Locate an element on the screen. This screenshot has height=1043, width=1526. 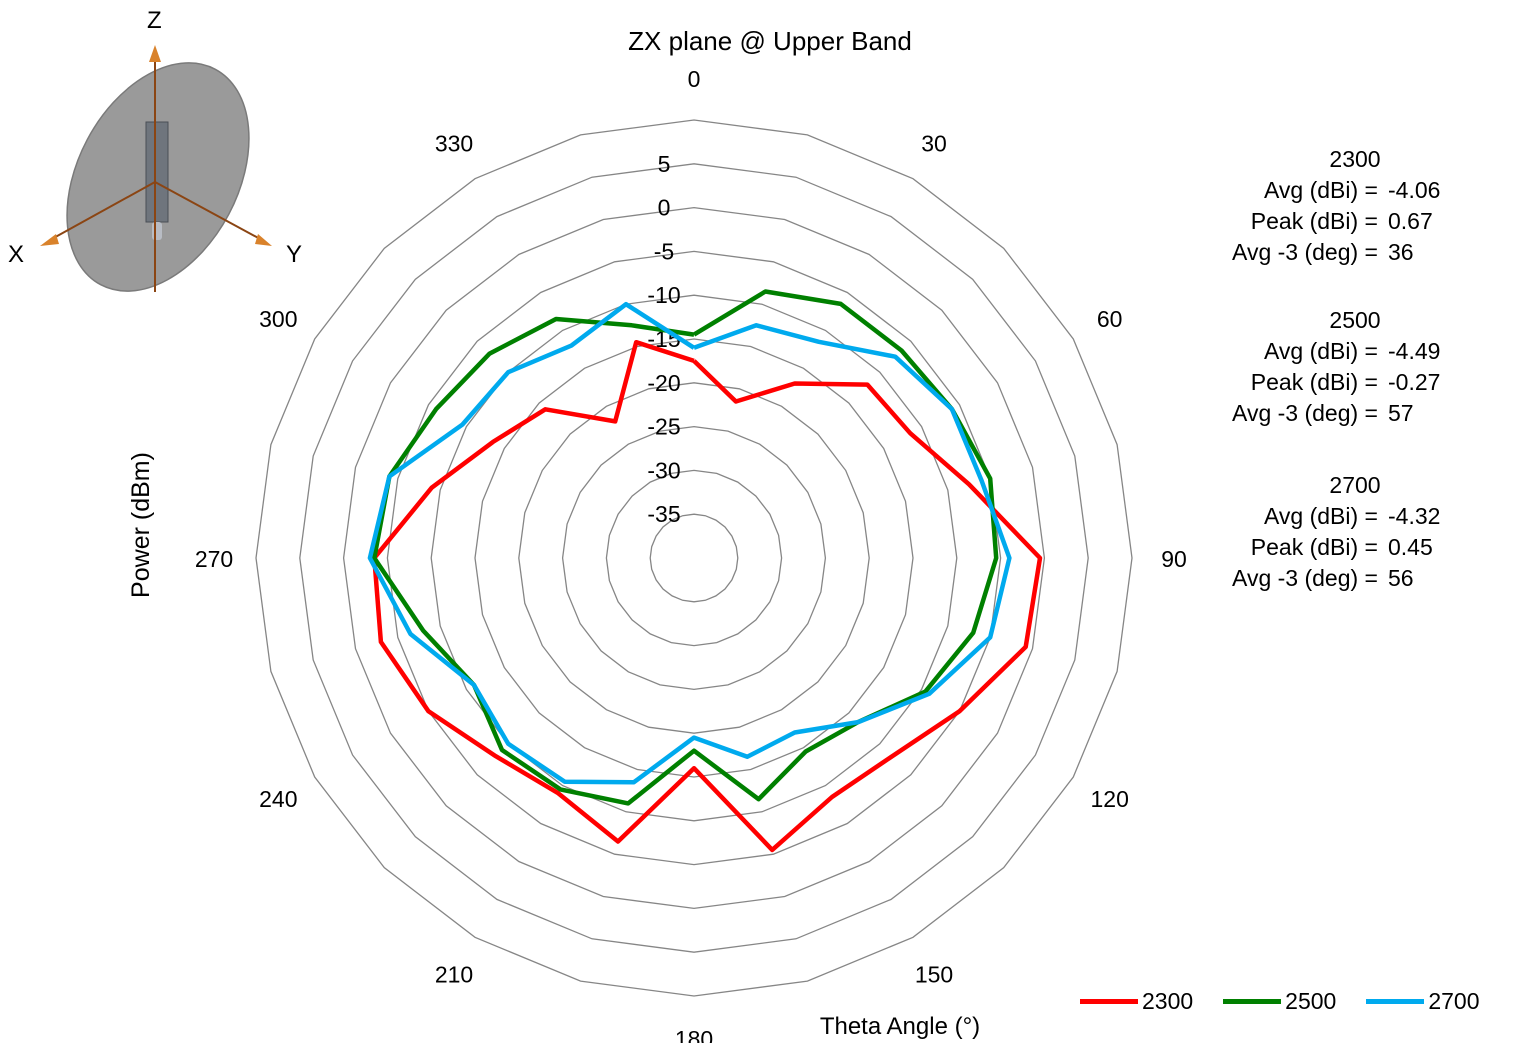
antenna-connector is located at coordinates (157, 231).